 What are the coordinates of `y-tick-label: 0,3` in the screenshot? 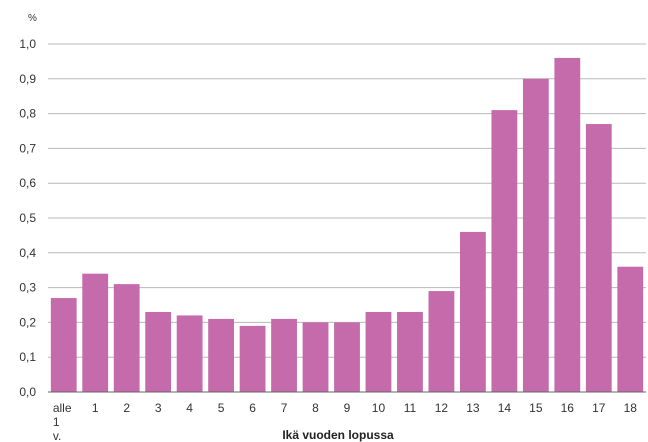 It's located at (27, 288).